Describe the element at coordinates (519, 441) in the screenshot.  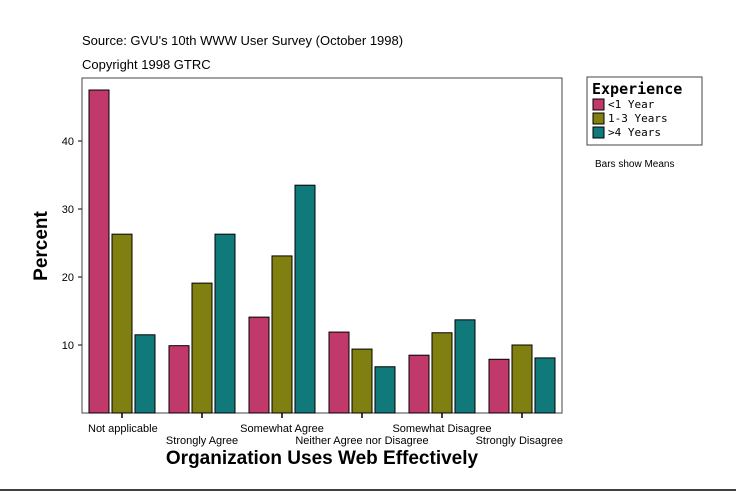
I see `x-tick-label: Strongly Disagree` at that location.